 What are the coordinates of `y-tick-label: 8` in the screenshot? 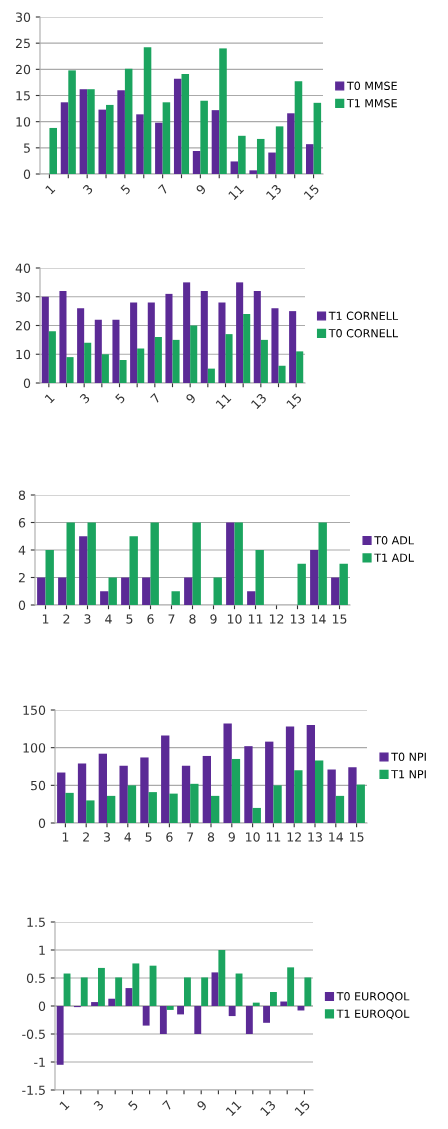 It's located at (22, 495).